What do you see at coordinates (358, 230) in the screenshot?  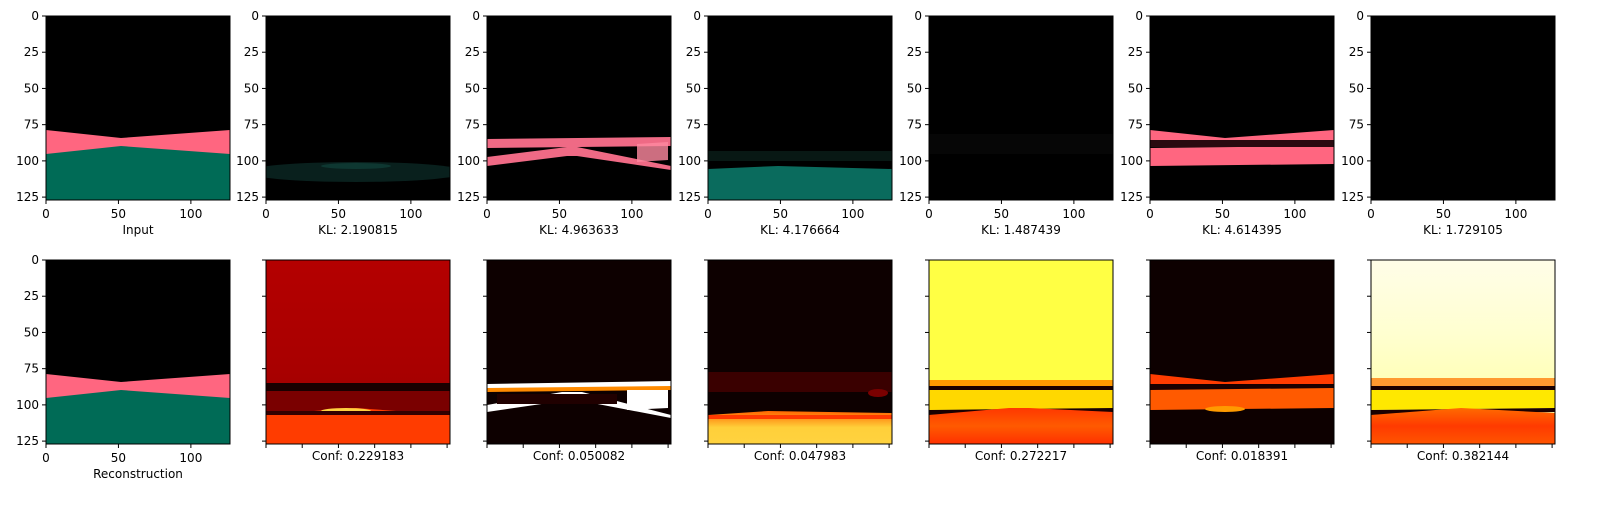 I see `panel-caption: KL: 2.190815` at bounding box center [358, 230].